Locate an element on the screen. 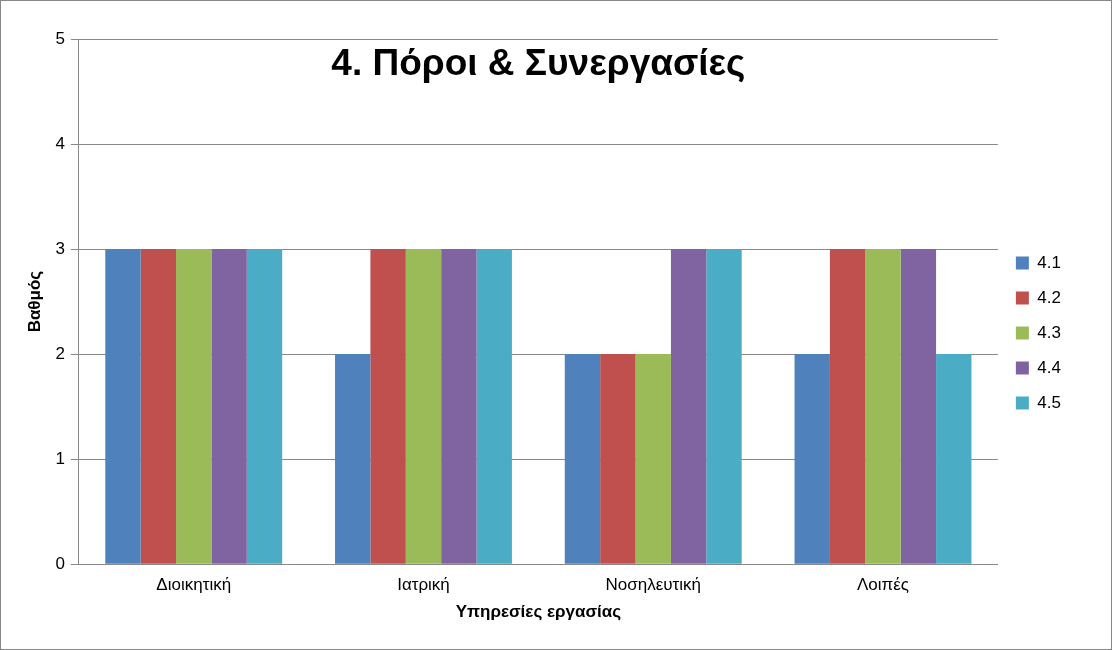  legend-label: 4.4 is located at coordinates (1049, 367).